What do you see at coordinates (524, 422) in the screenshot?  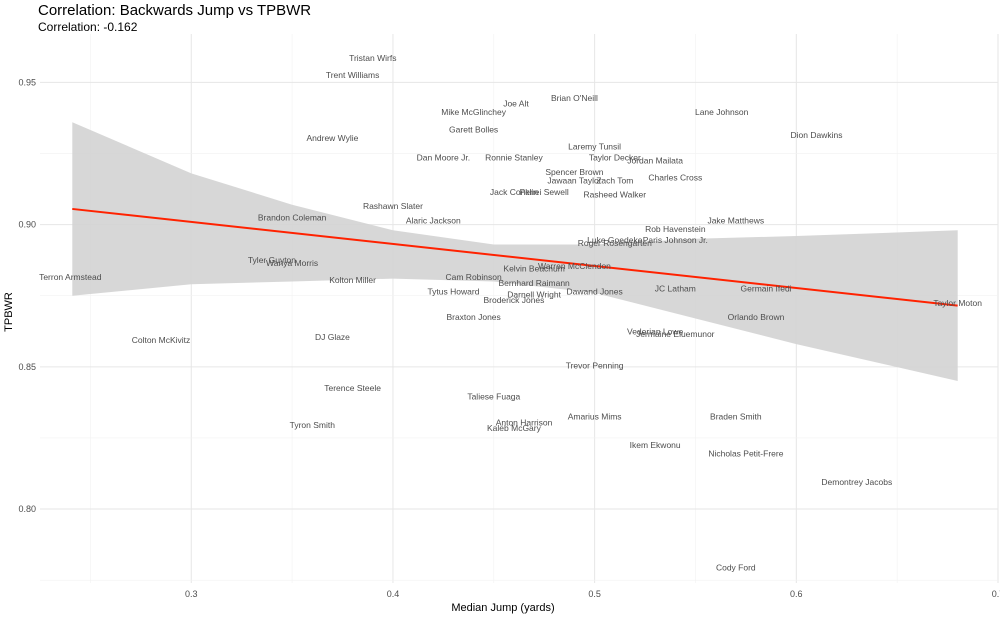 I see `point-label: Anton Harrison` at bounding box center [524, 422].